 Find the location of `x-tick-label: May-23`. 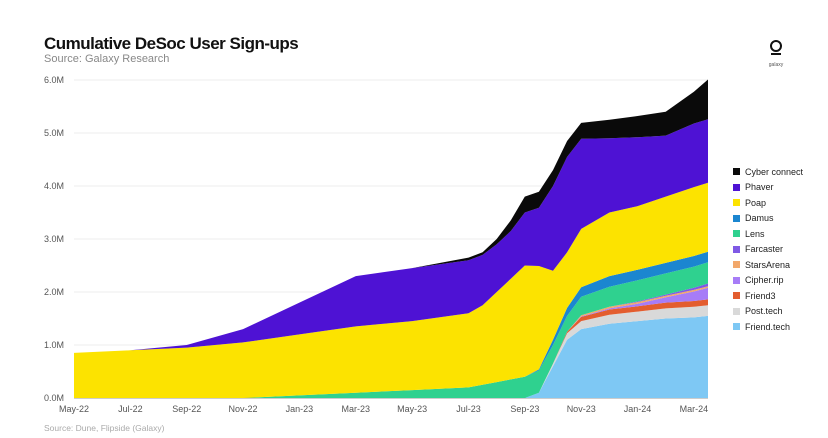

x-tick-label: May-23 is located at coordinates (412, 409).